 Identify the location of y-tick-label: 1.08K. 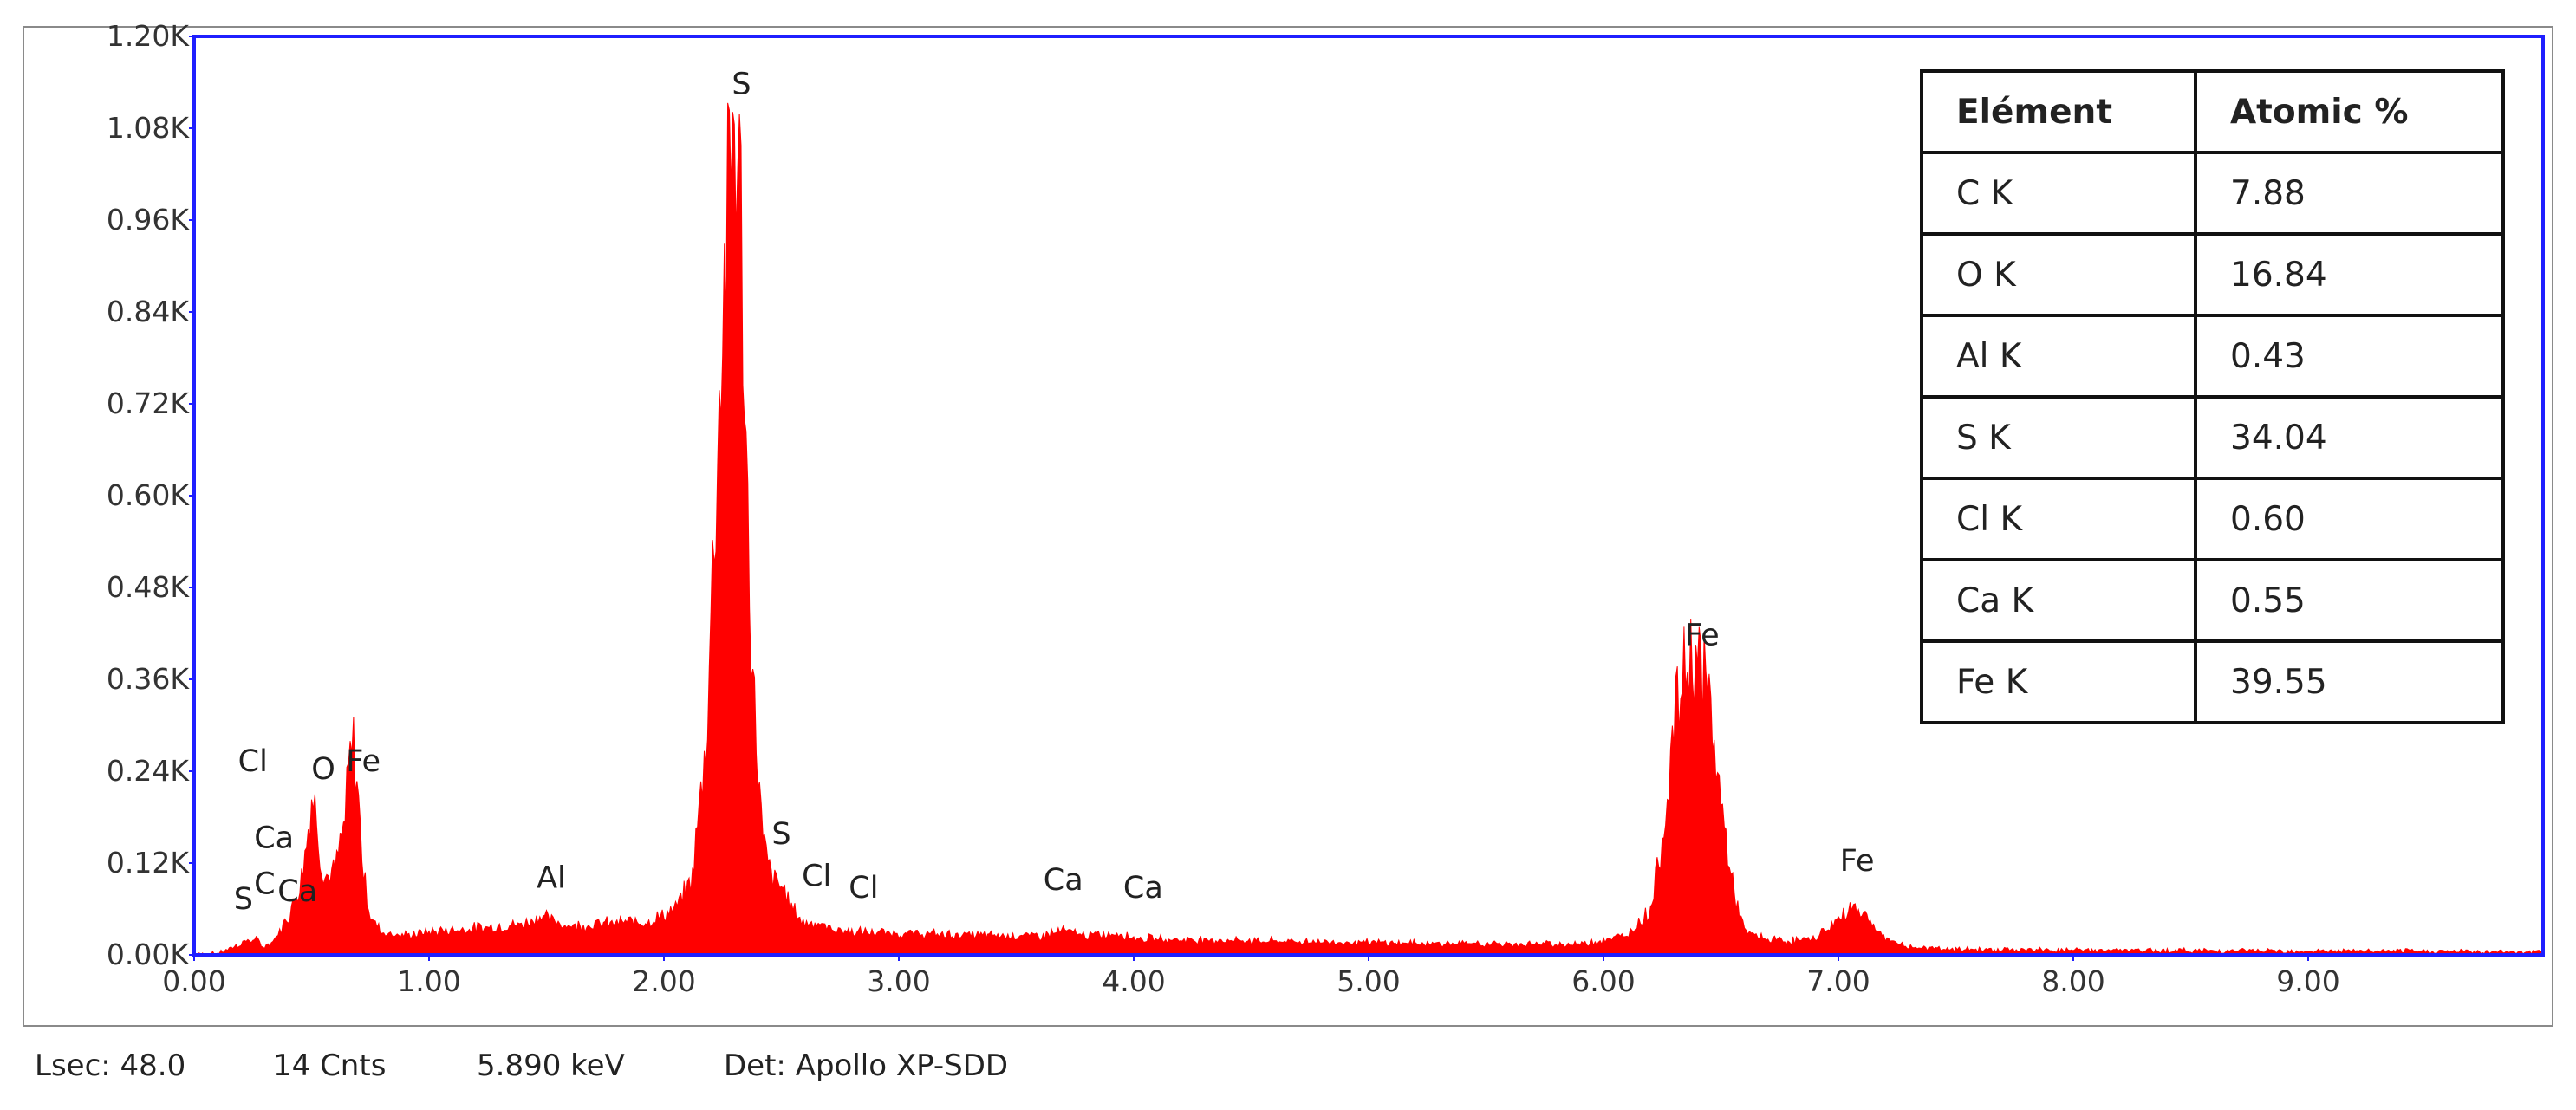
(148, 128).